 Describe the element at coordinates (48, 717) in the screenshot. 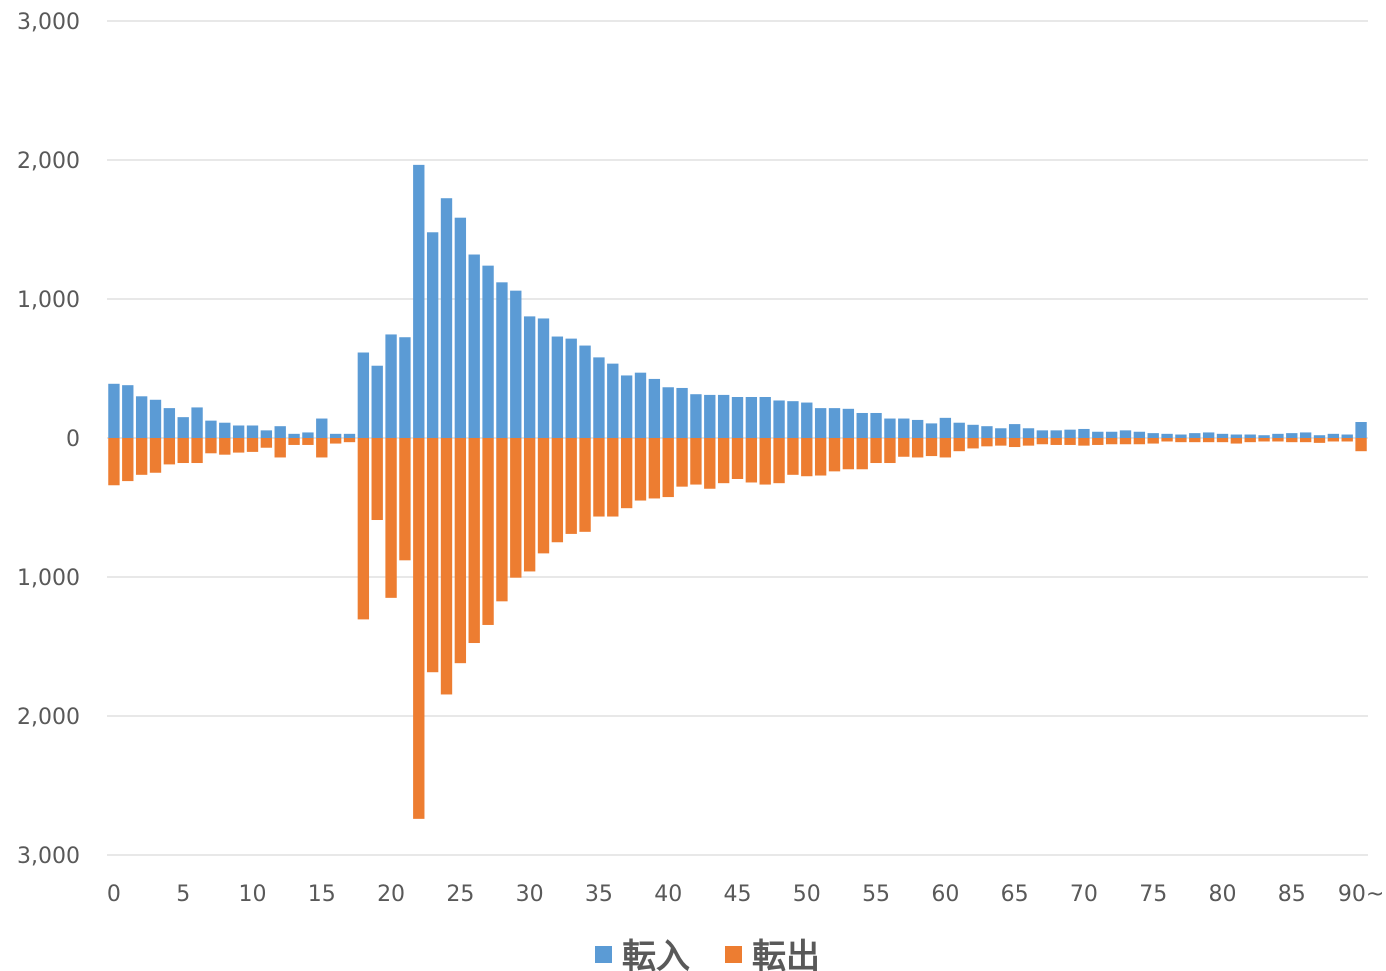

I see `y-tick-label: 2,000` at that location.